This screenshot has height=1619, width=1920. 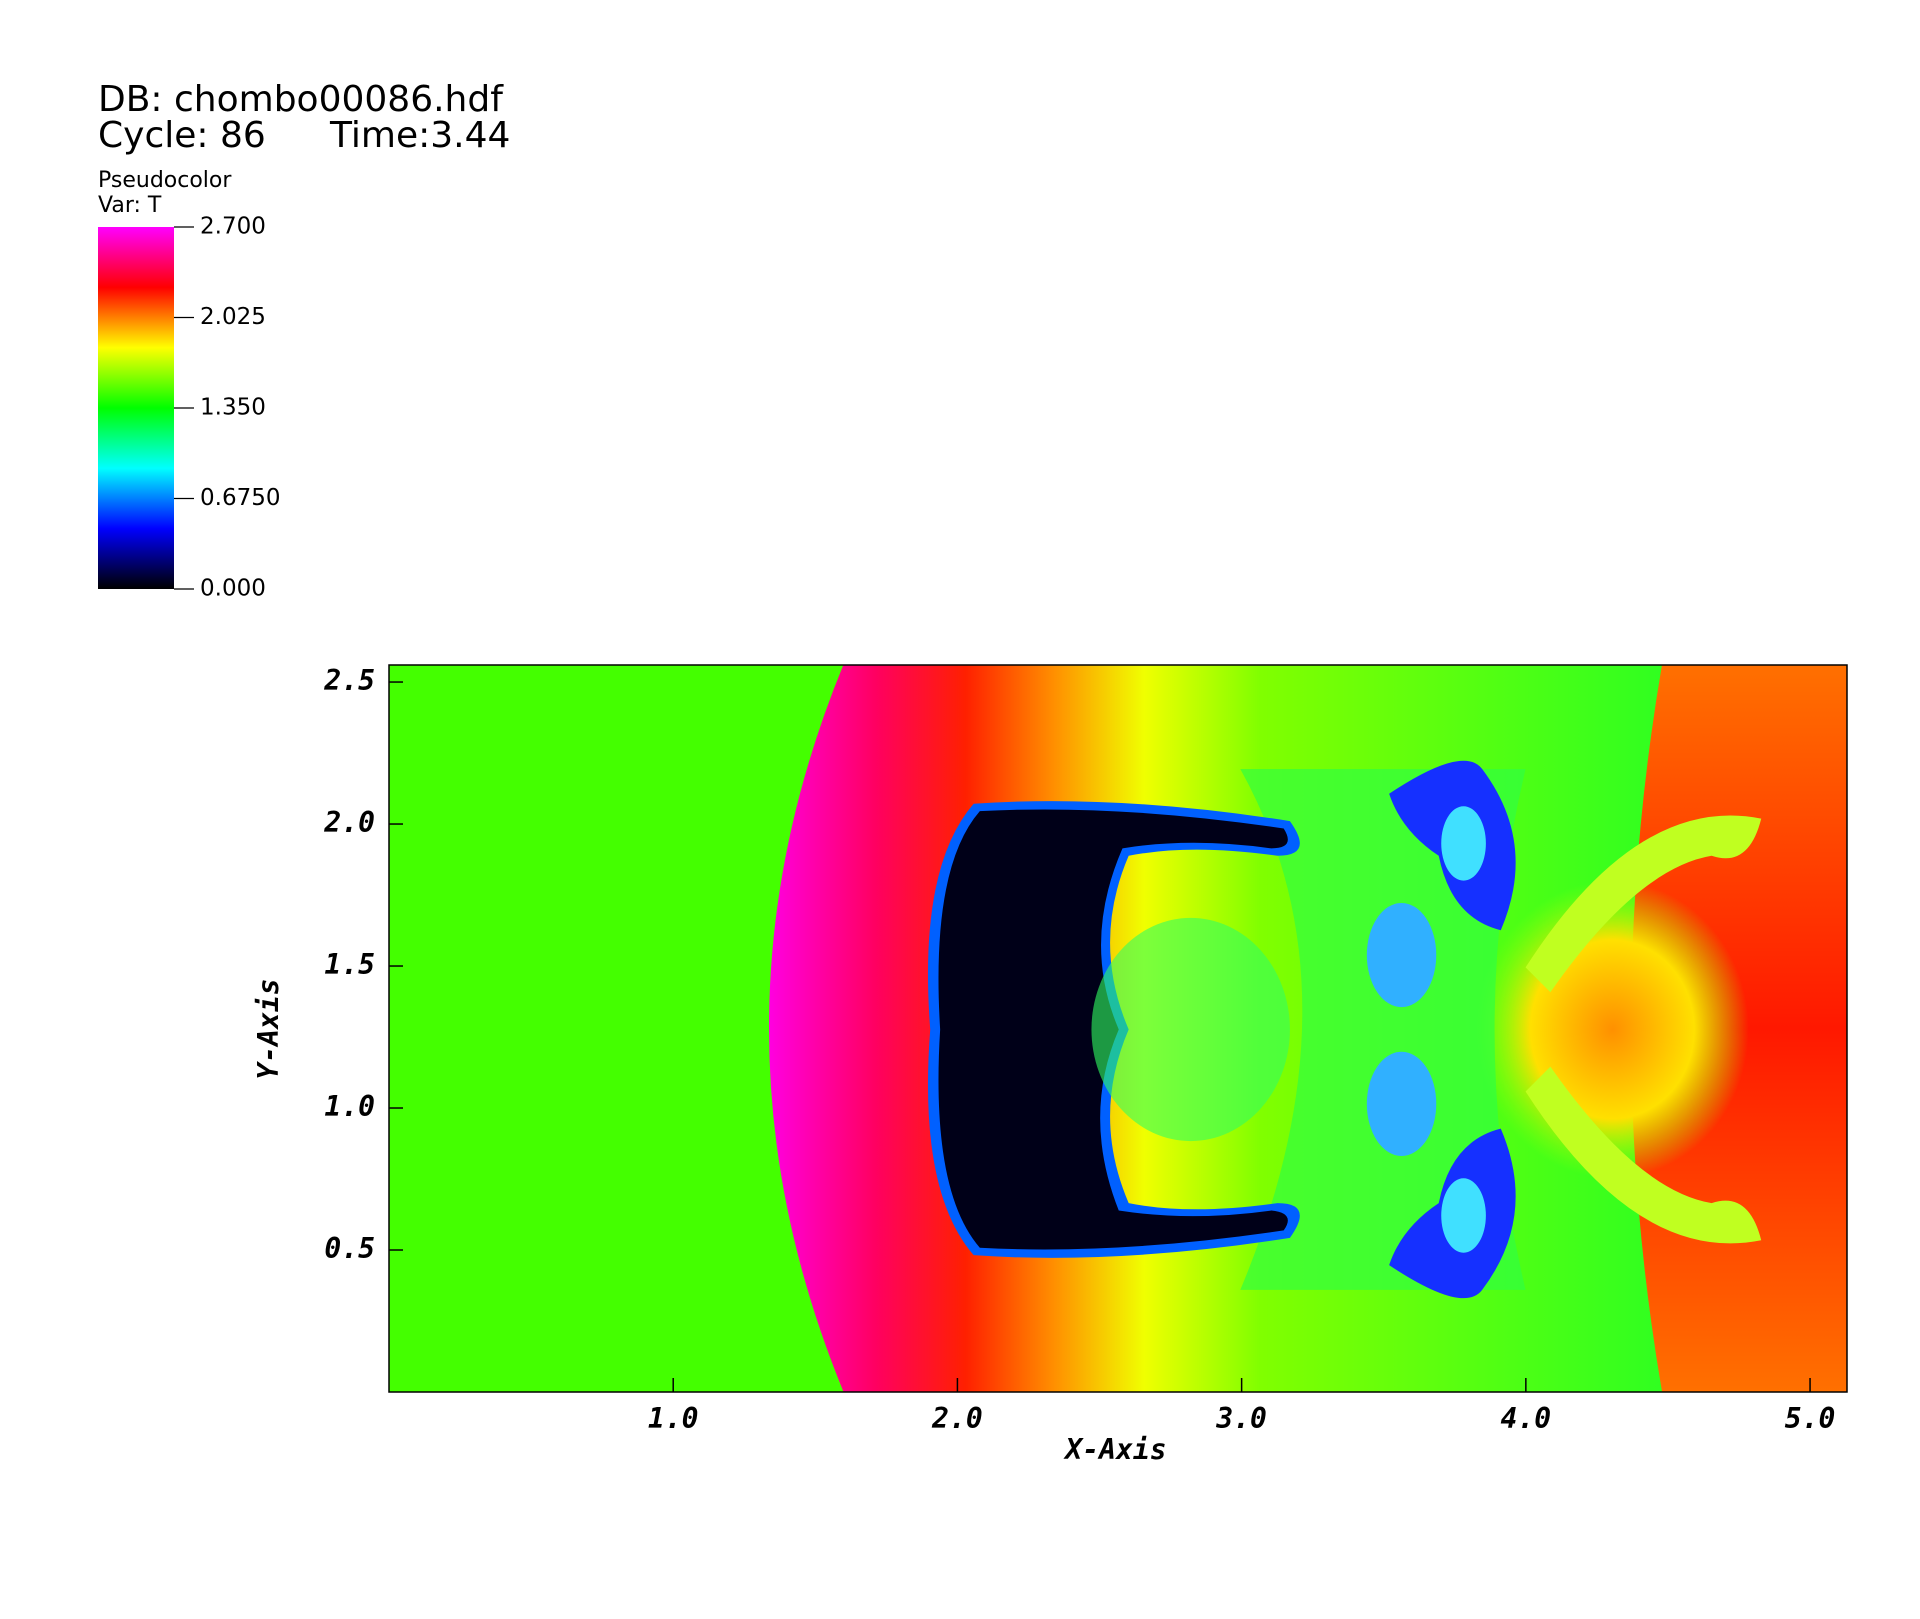 I want to click on colorbar-tick-label: 0.000, so click(x=233, y=589).